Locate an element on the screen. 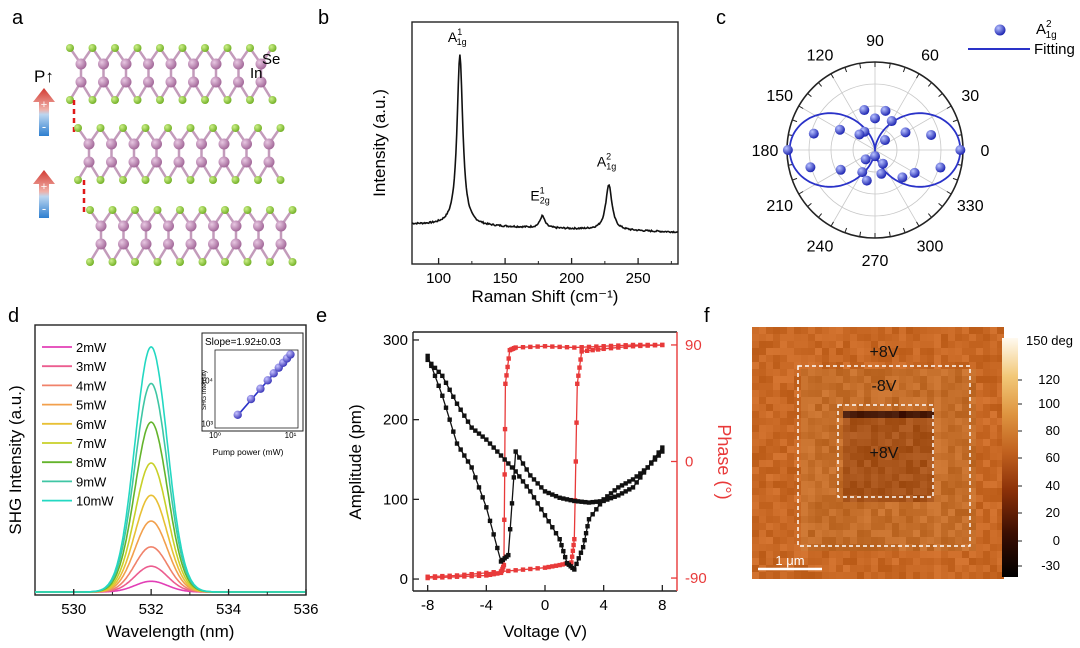 The width and height of the screenshot is (1080, 648). inset-axes is located at coordinates (256, 389).